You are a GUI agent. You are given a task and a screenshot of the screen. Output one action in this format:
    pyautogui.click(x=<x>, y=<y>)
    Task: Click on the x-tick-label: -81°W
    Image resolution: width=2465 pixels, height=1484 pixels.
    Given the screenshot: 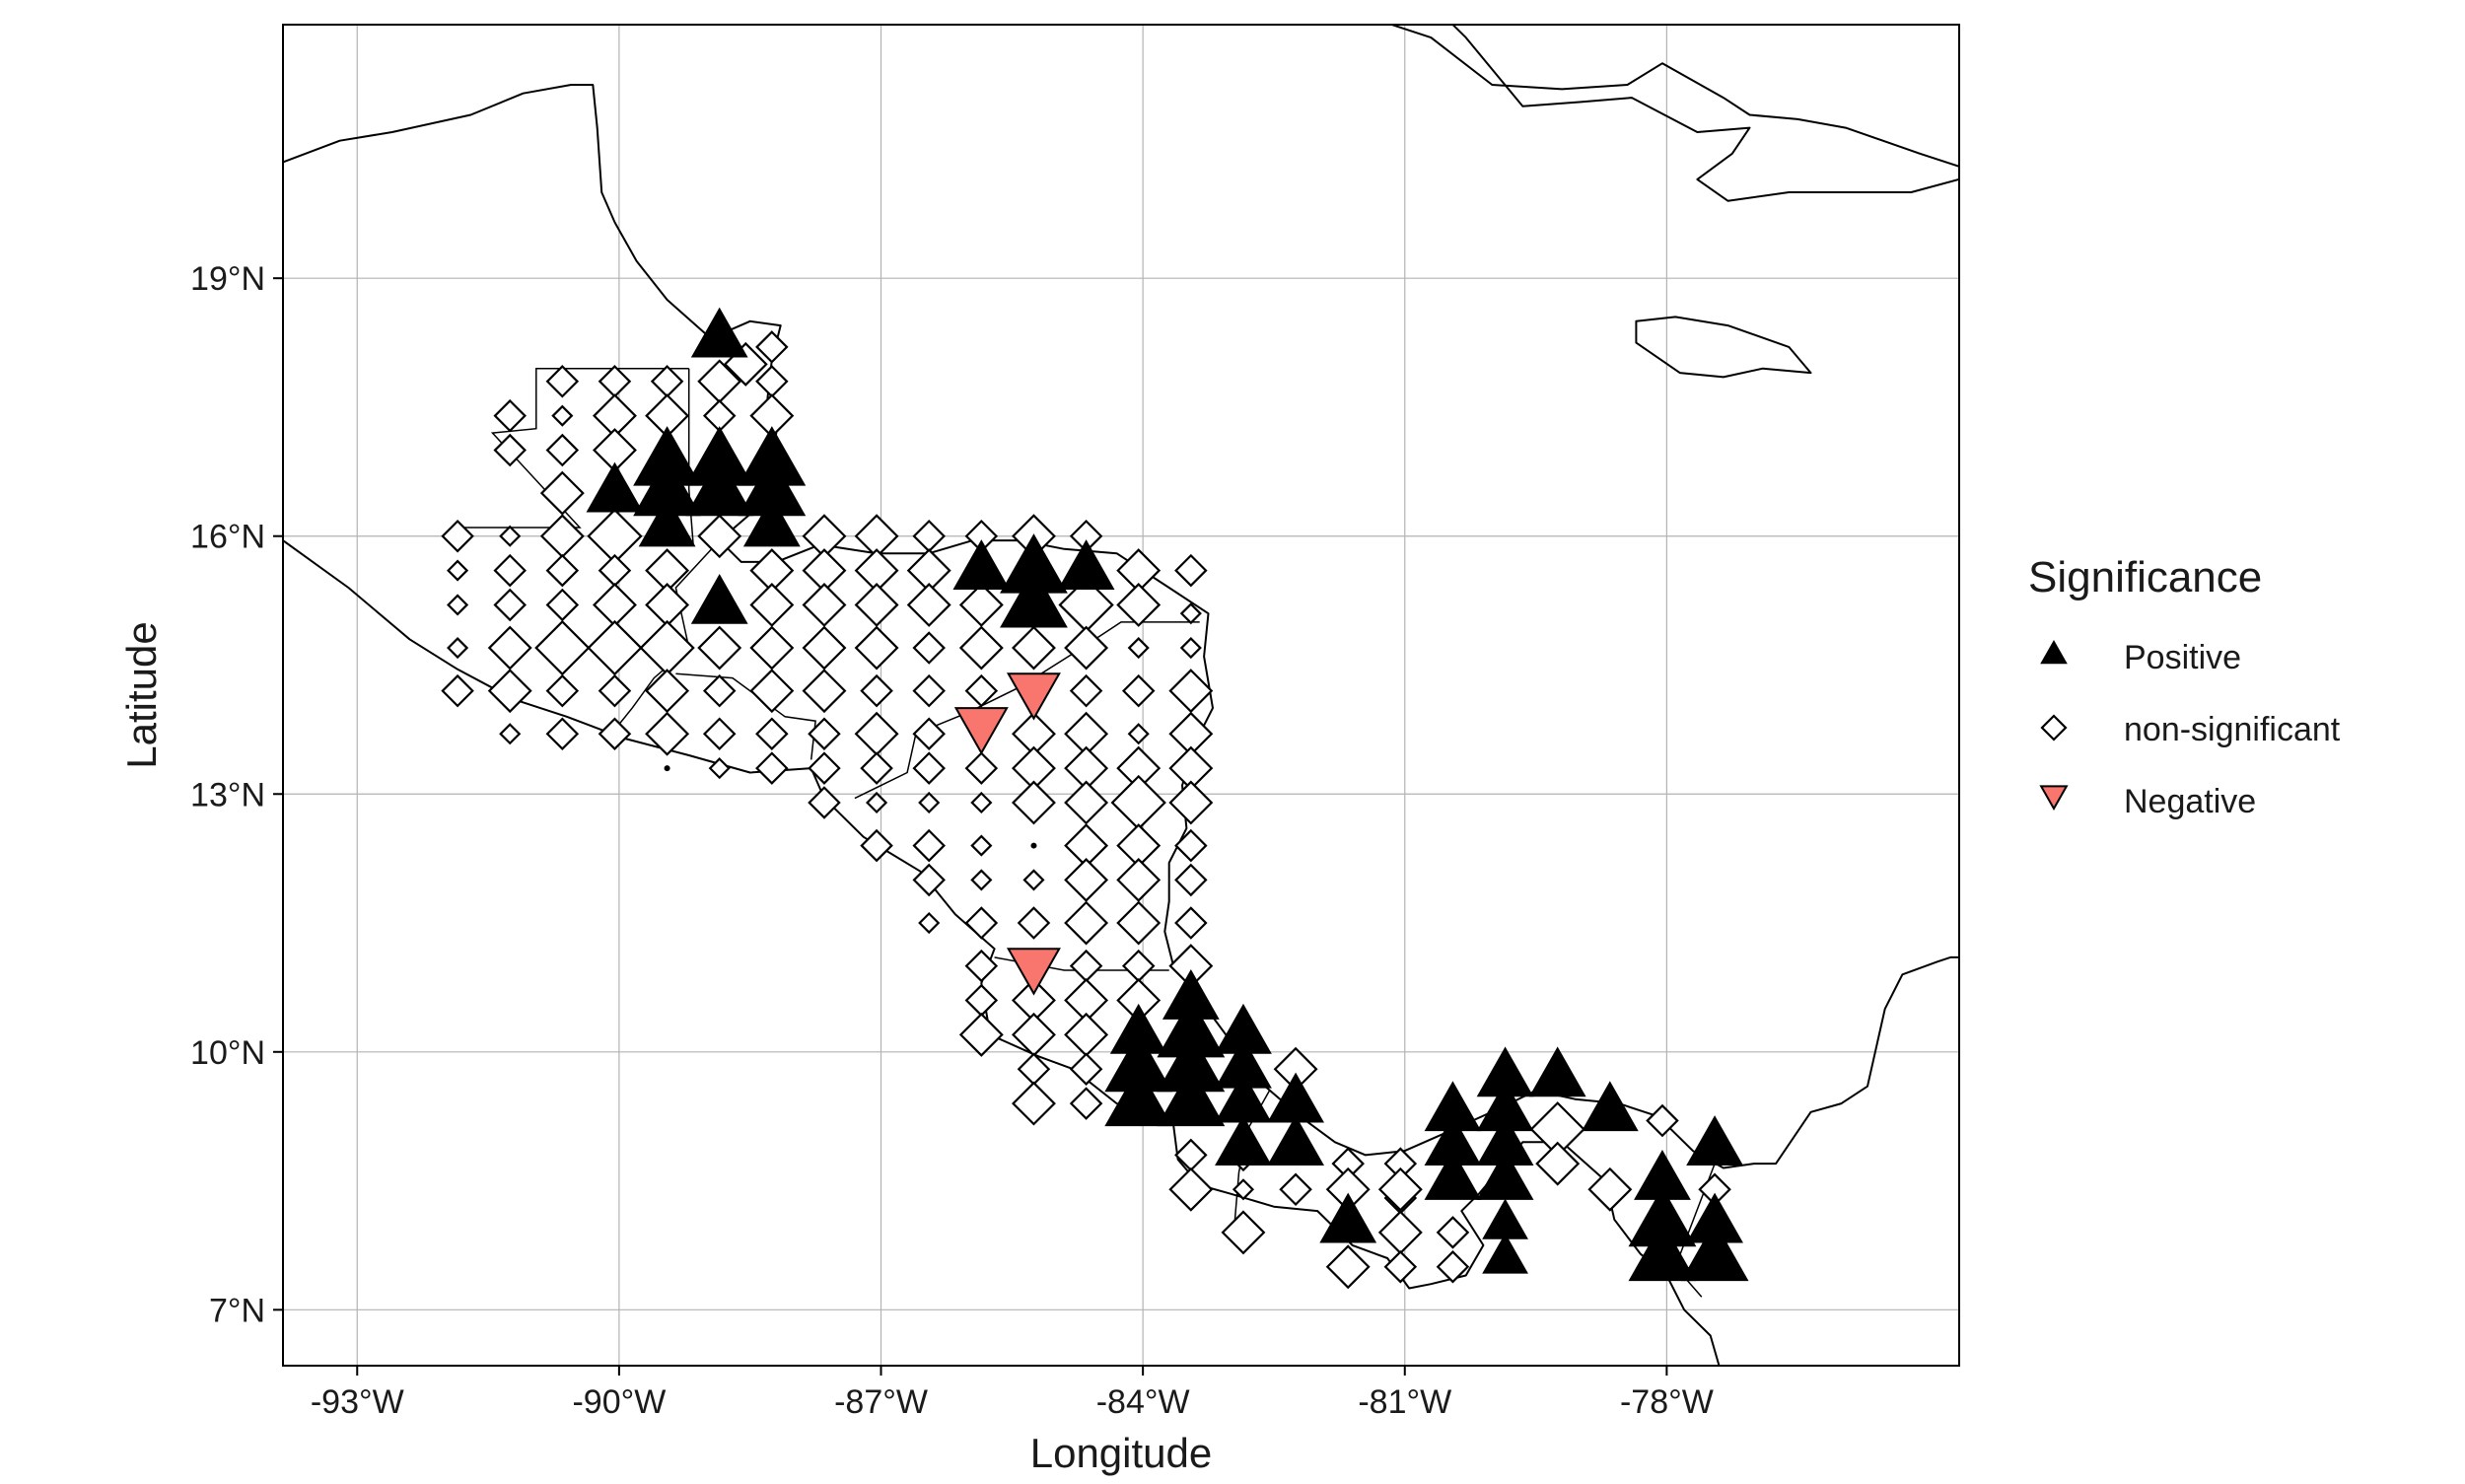 What is the action you would take?
    pyautogui.click(x=1404, y=1402)
    